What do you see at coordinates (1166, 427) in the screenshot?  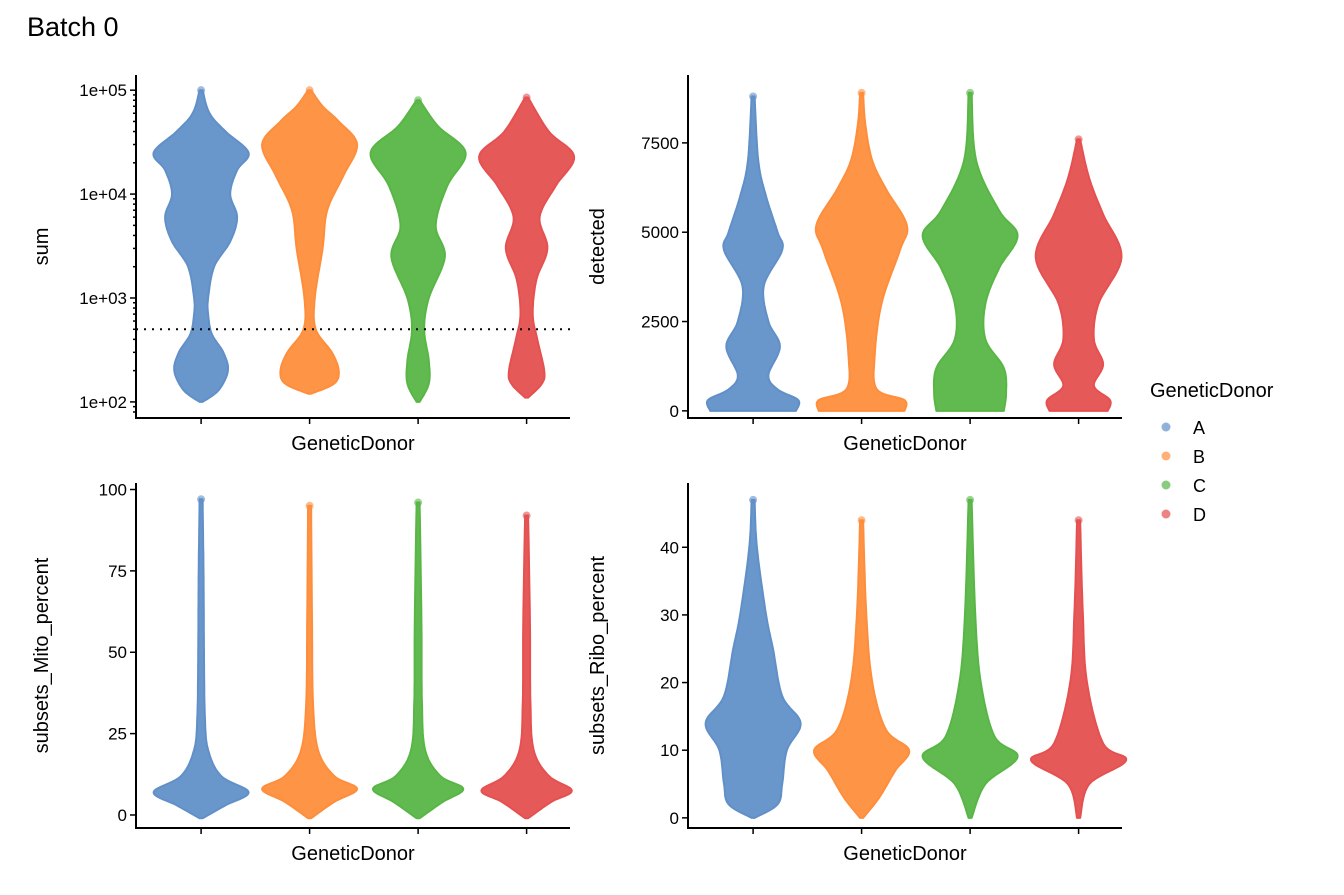 I see `legend-key-A` at bounding box center [1166, 427].